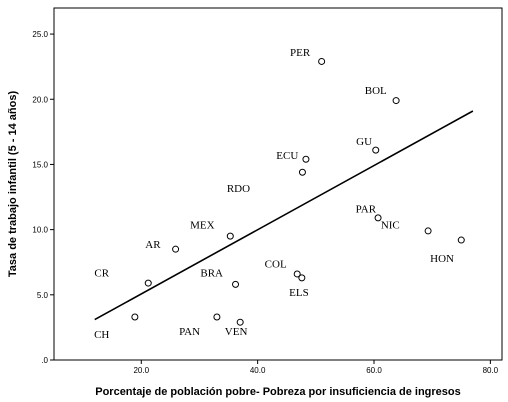 This screenshot has height=402, width=508. Describe the element at coordinates (258, 370) in the screenshot. I see `x-tick-label: 40.0` at that location.